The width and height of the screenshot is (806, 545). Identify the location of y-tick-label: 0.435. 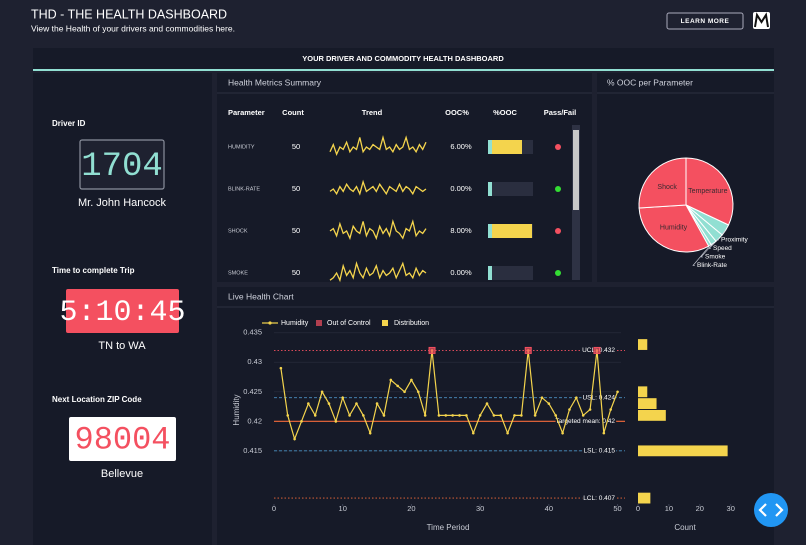
(252, 332).